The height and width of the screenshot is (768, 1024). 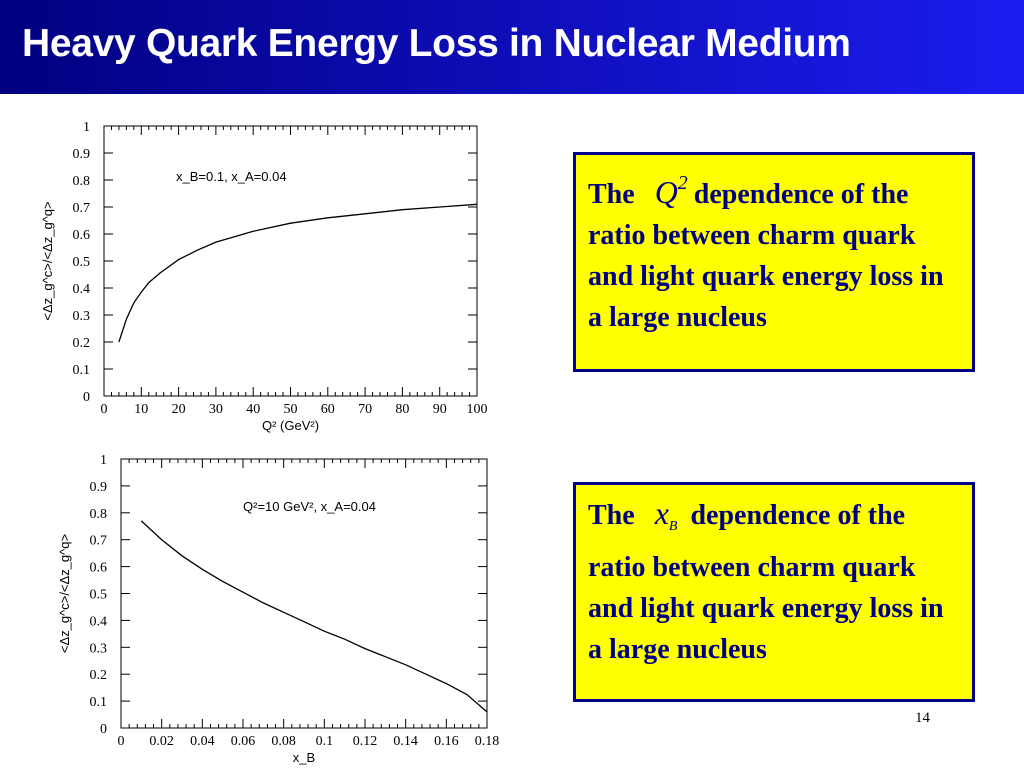 What do you see at coordinates (440, 409) in the screenshot?
I see `x-tick-label: 90` at bounding box center [440, 409].